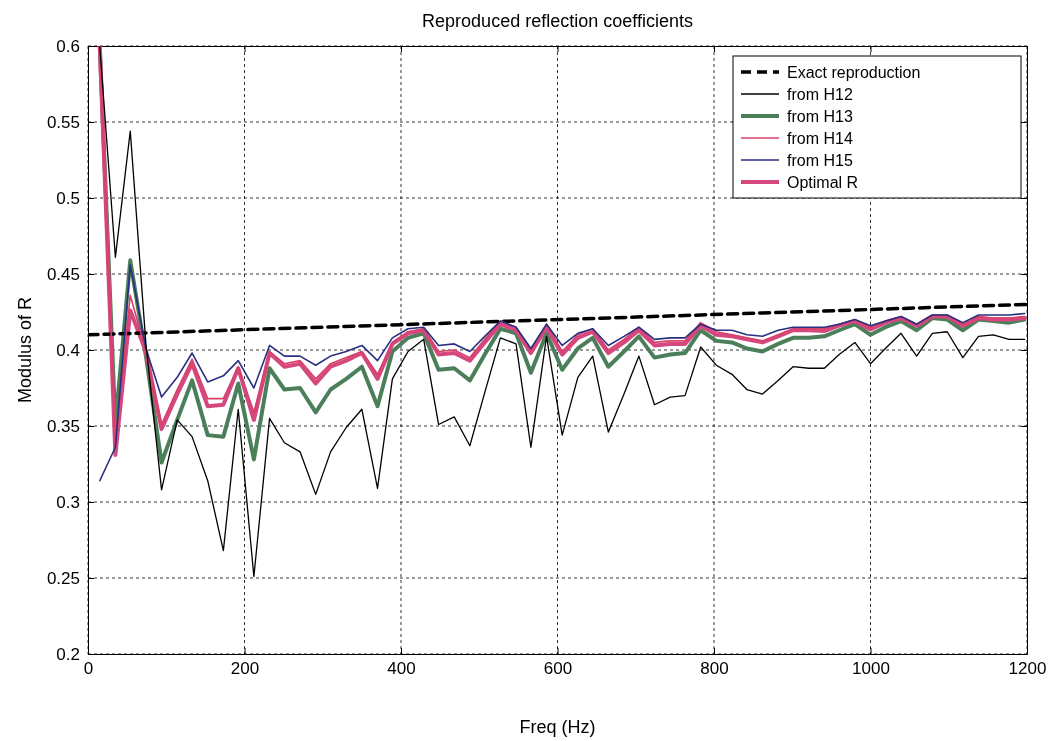 The image size is (1053, 741). Describe the element at coordinates (25, 350) in the screenshot. I see `y-axis-title: Modulus of R` at that location.